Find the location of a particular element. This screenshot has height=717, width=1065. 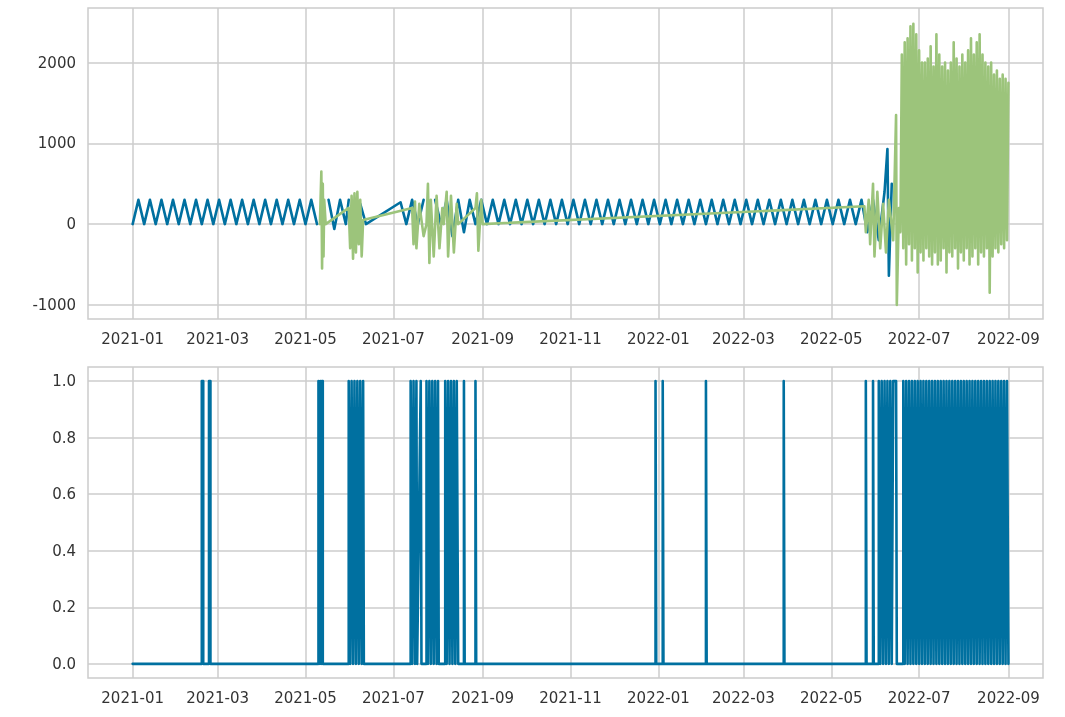

y-tick-label: 0 is located at coordinates (71, 224).